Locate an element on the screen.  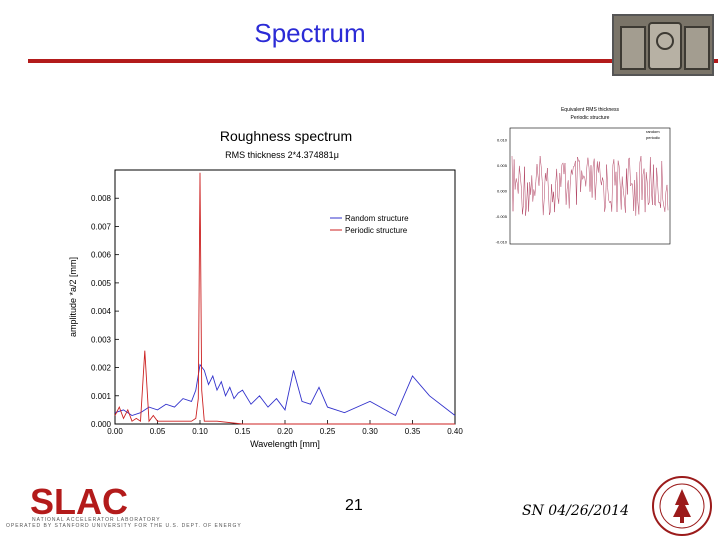
series-line-random is located at coordinates (285, 390).